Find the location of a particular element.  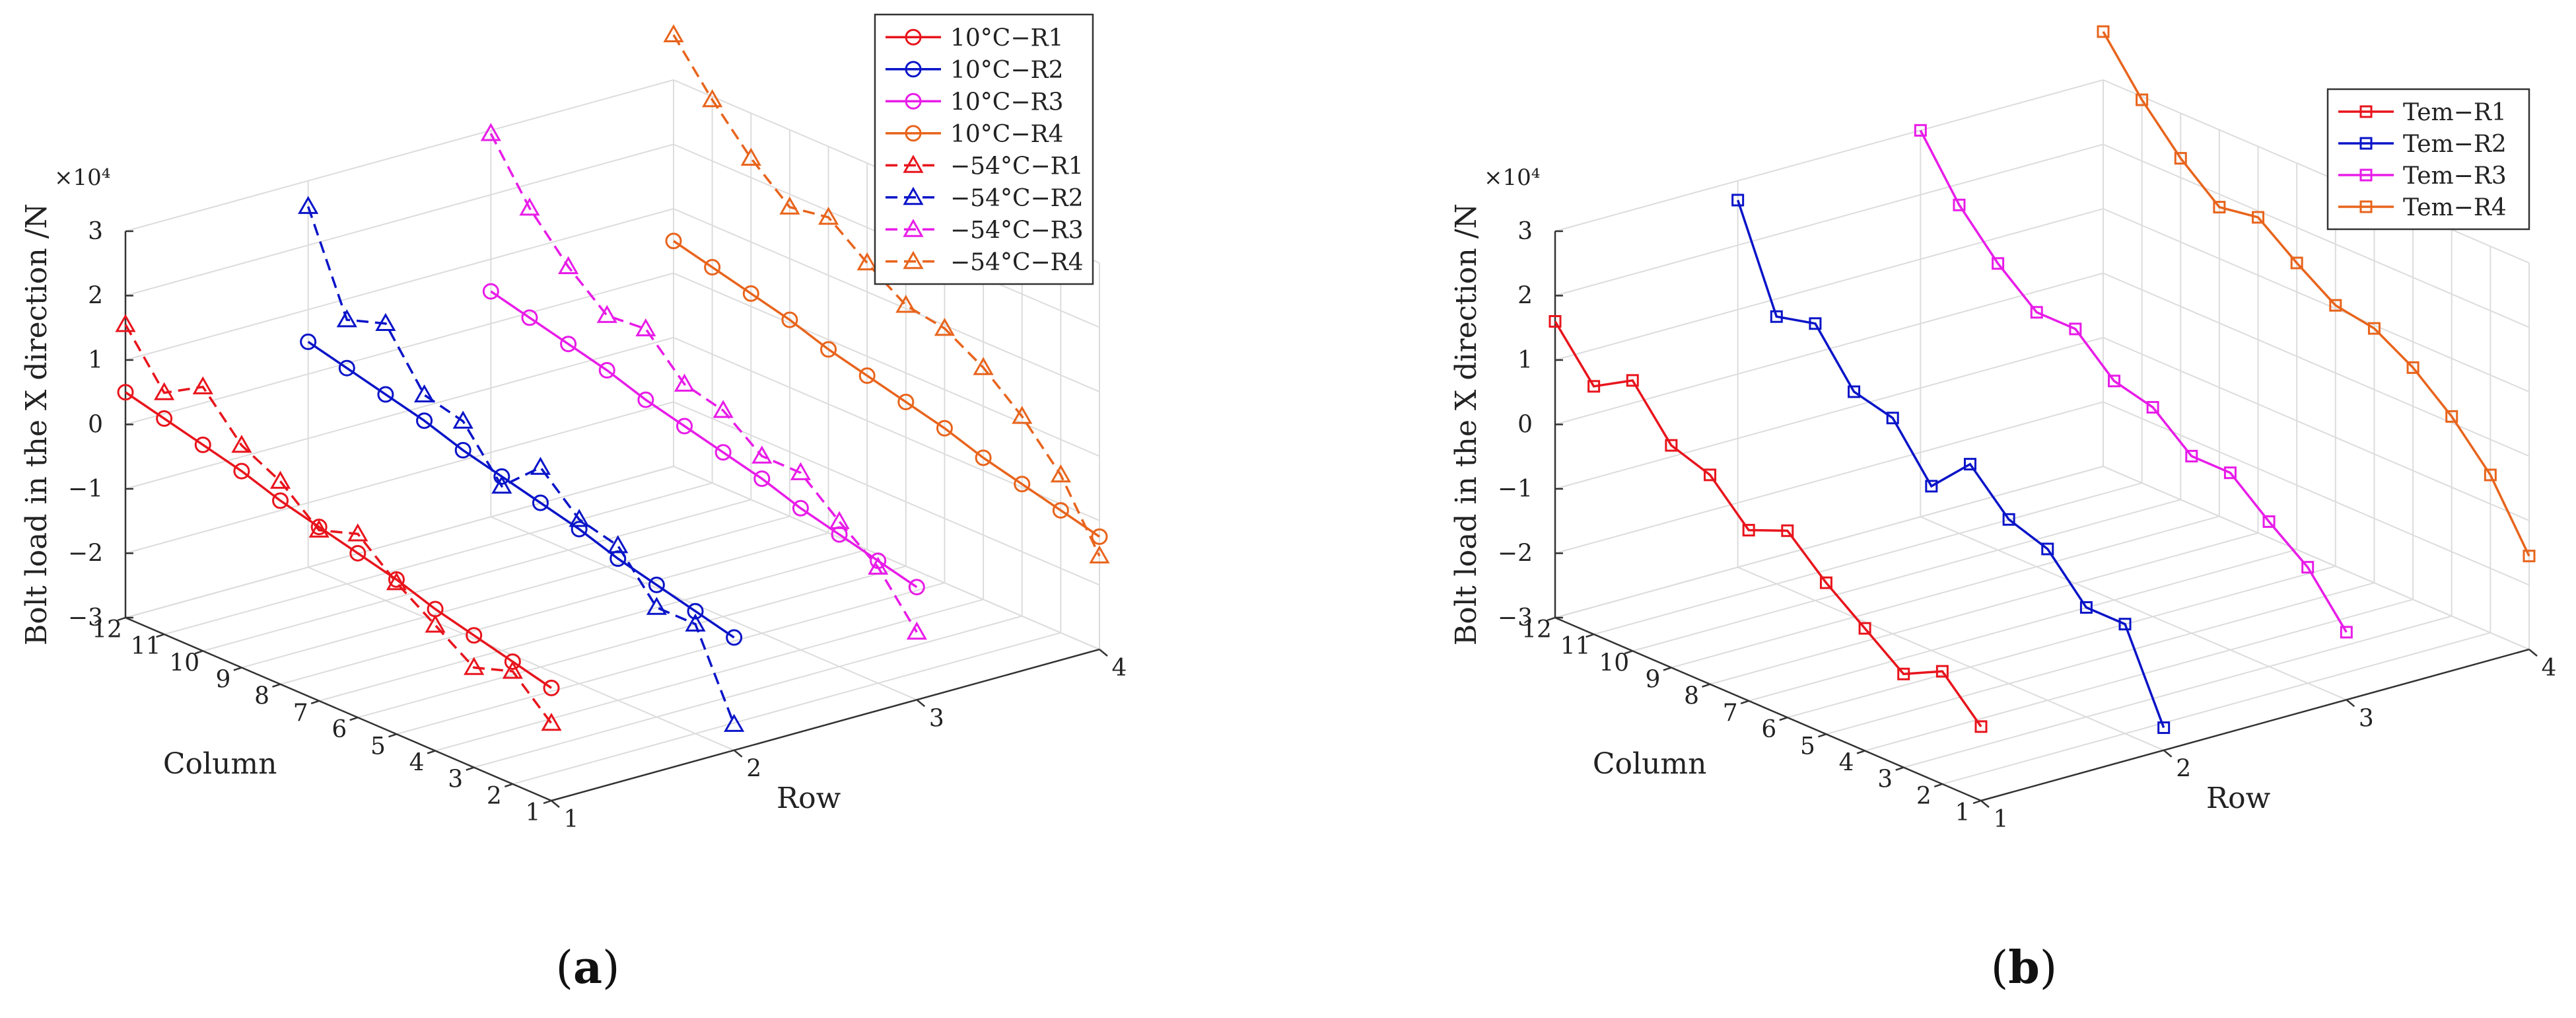

column-tick-label: 3 is located at coordinates (1885, 780).